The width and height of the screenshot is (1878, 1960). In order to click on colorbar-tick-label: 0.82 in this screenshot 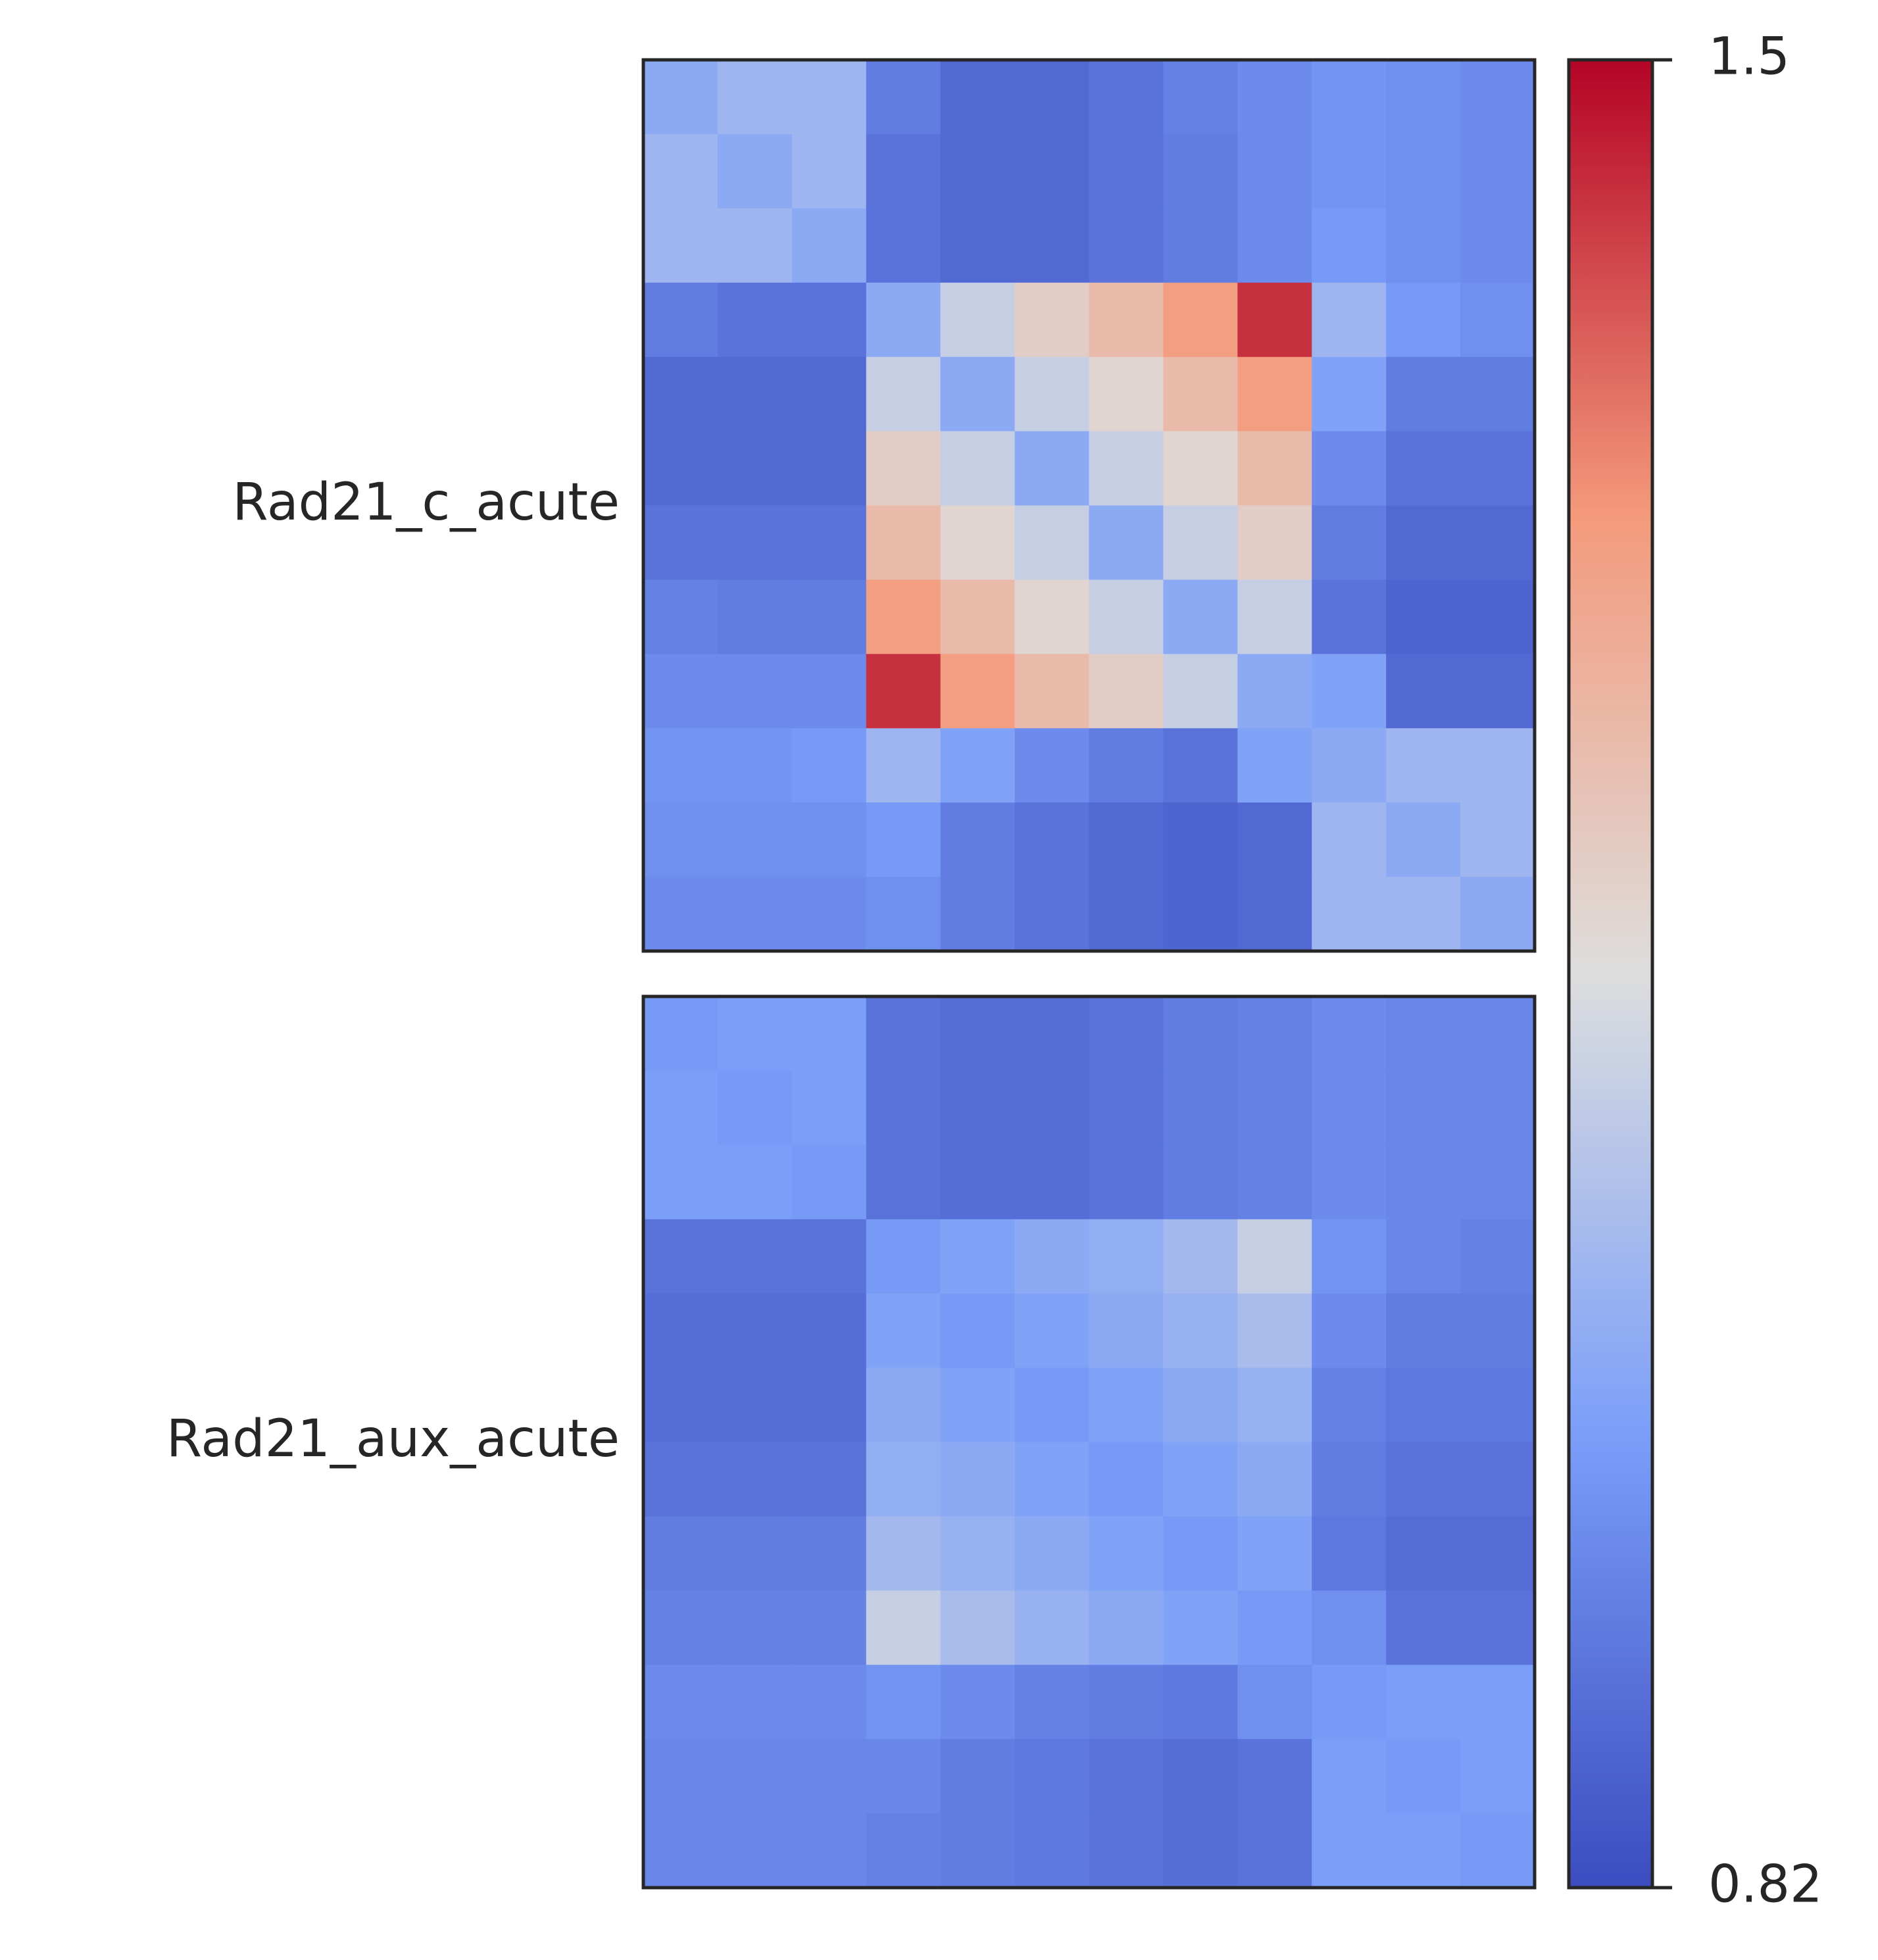, I will do `click(1765, 1885)`.